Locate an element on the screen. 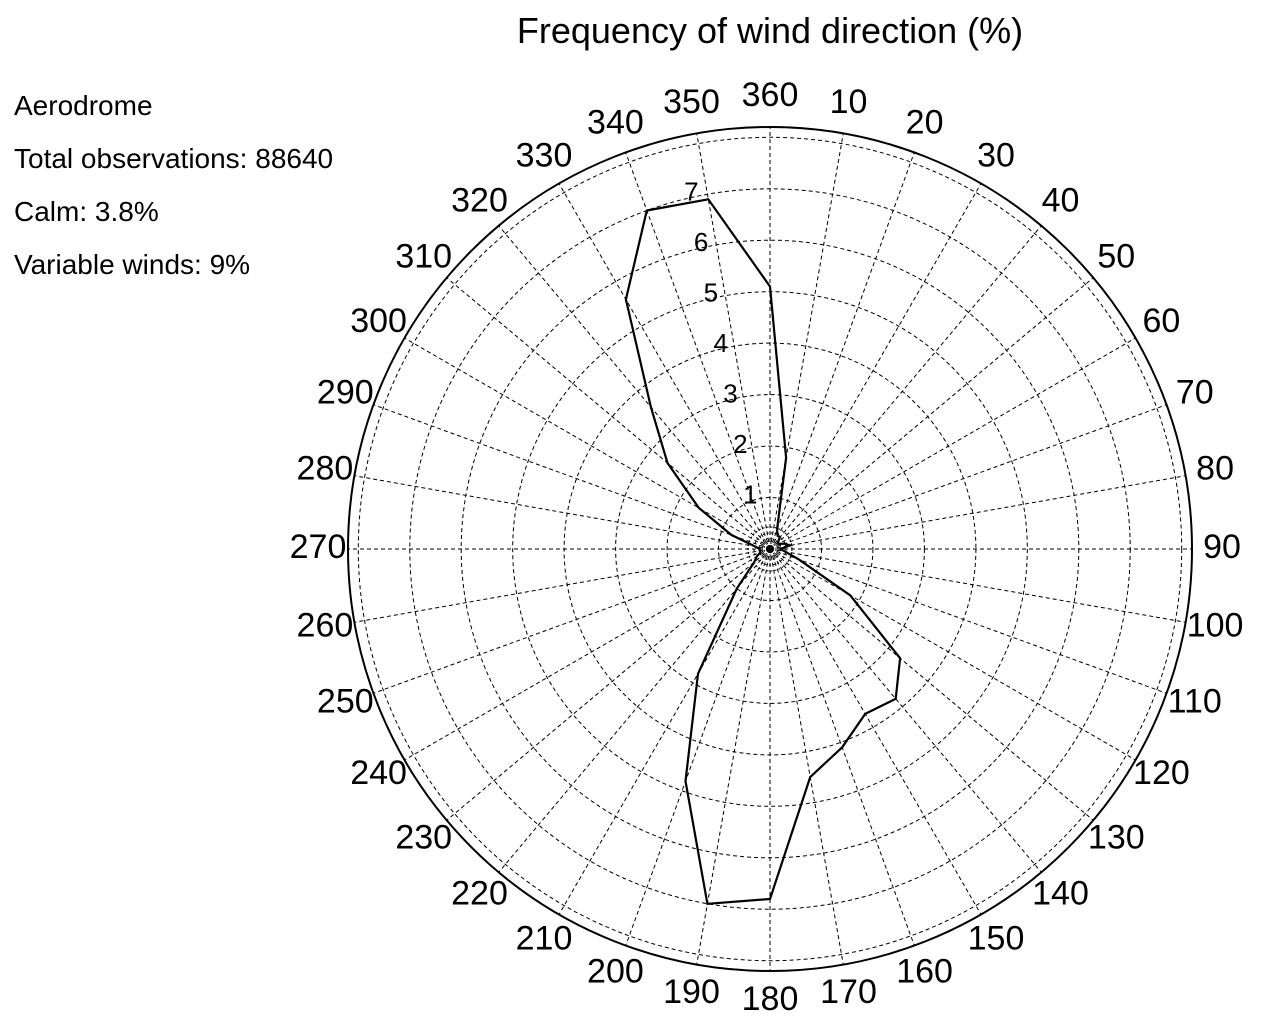  station-label: Aerodrome is located at coordinates (83, 105).